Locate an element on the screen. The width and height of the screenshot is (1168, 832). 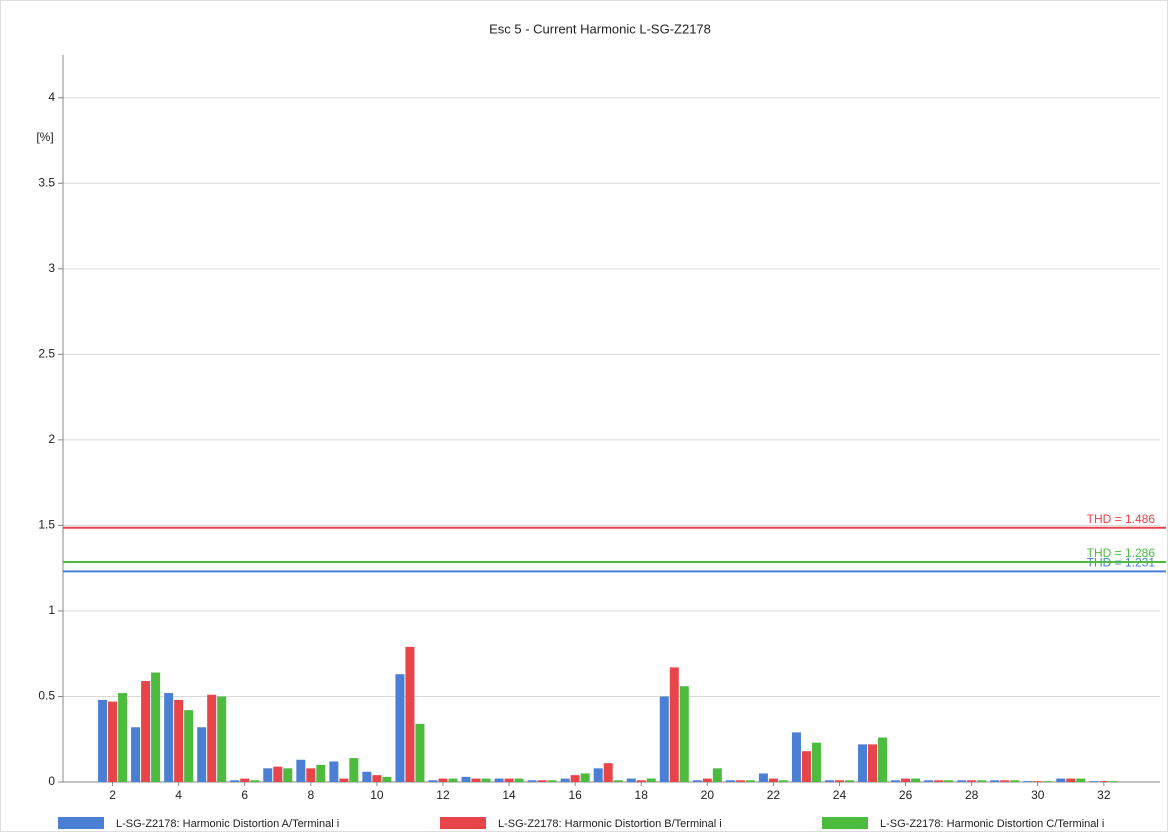
x-tick-label: 6 is located at coordinates (244, 795).